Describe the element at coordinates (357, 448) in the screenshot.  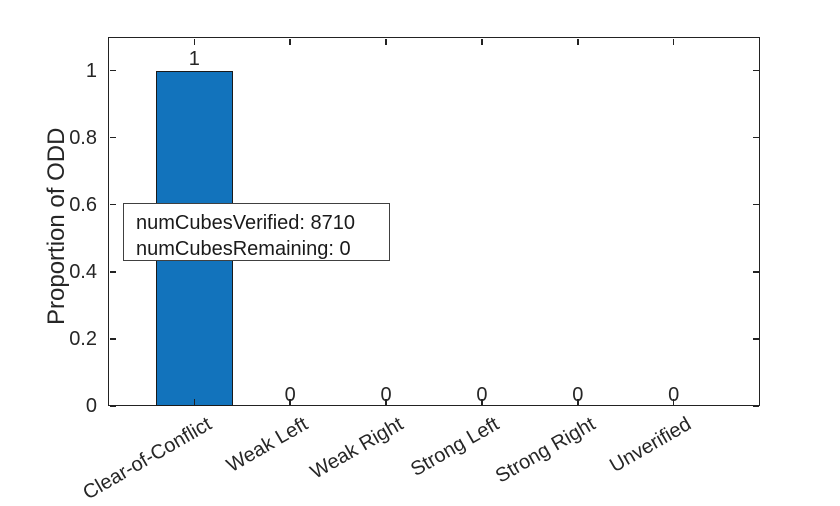
I see `x-tick-label: Weak Right` at that location.